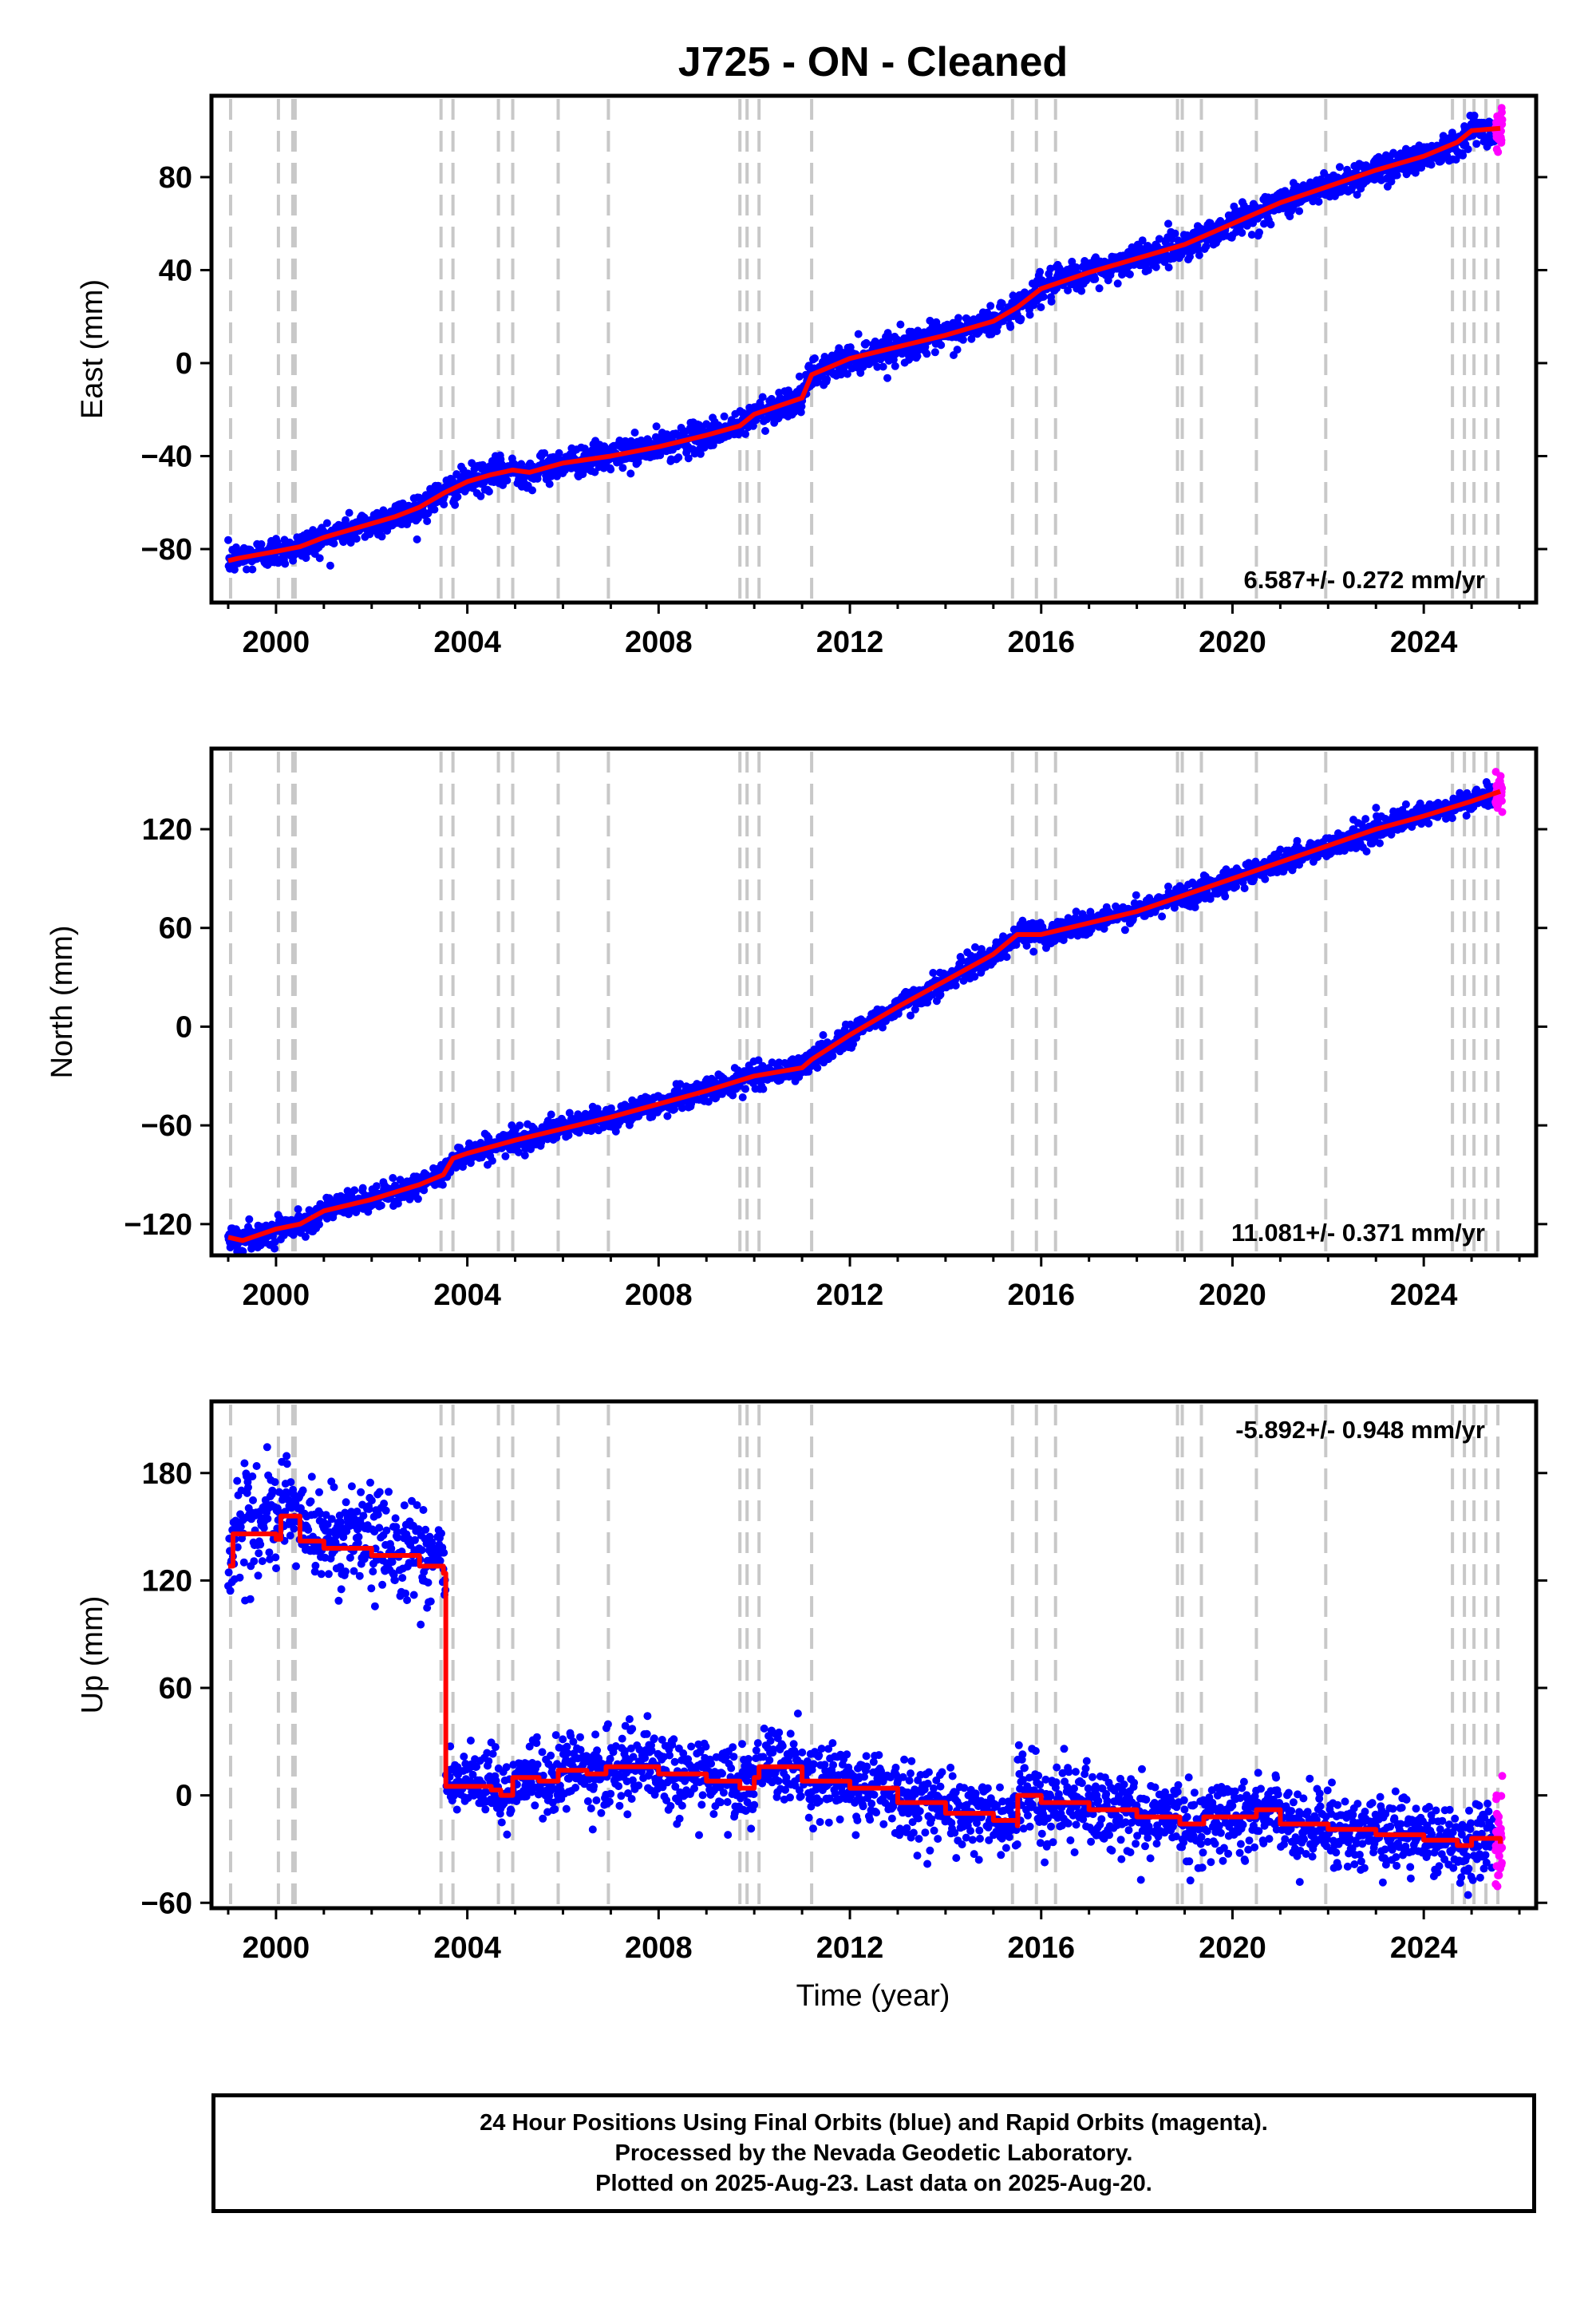  I want to click on y-tick-label: −120, so click(158, 1225).